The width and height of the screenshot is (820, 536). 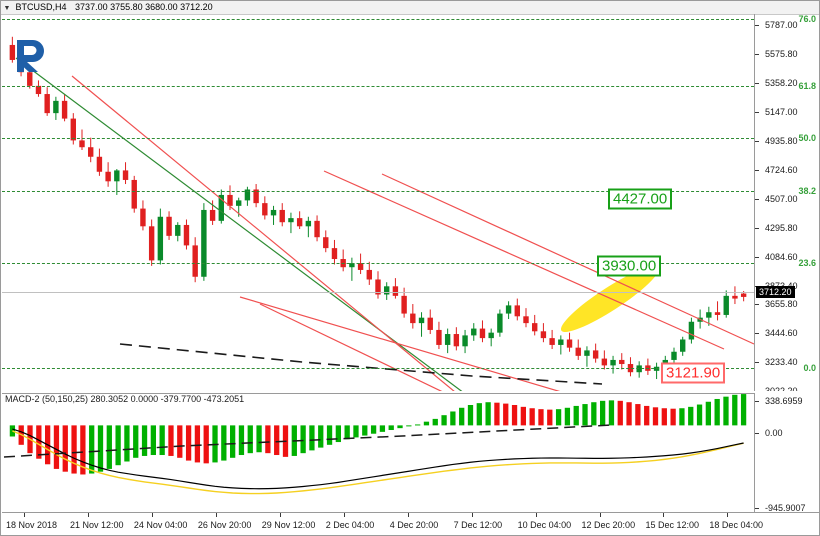 What do you see at coordinates (781, 199) in the screenshot?
I see `price-axis-label: 4507.00` at bounding box center [781, 199].